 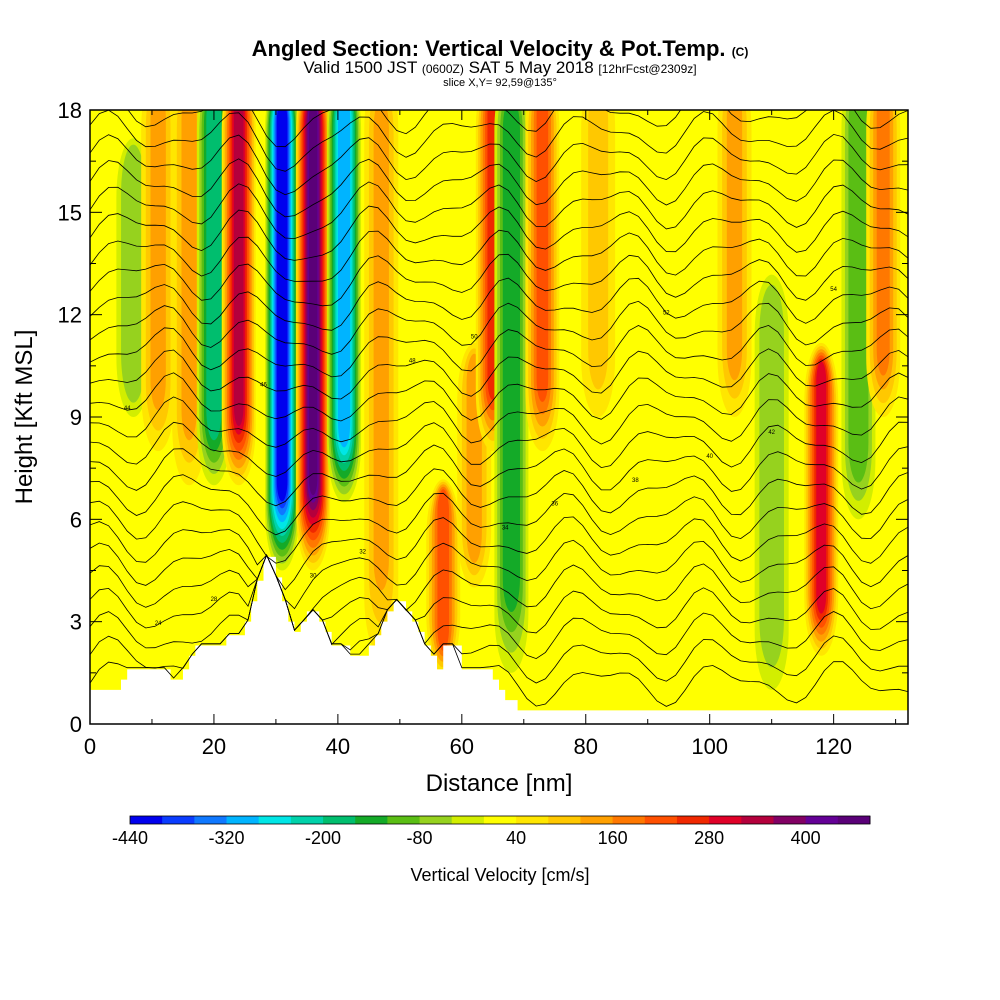 What do you see at coordinates (442, 69) in the screenshot?
I see `utc-time: (0600Z)` at bounding box center [442, 69].